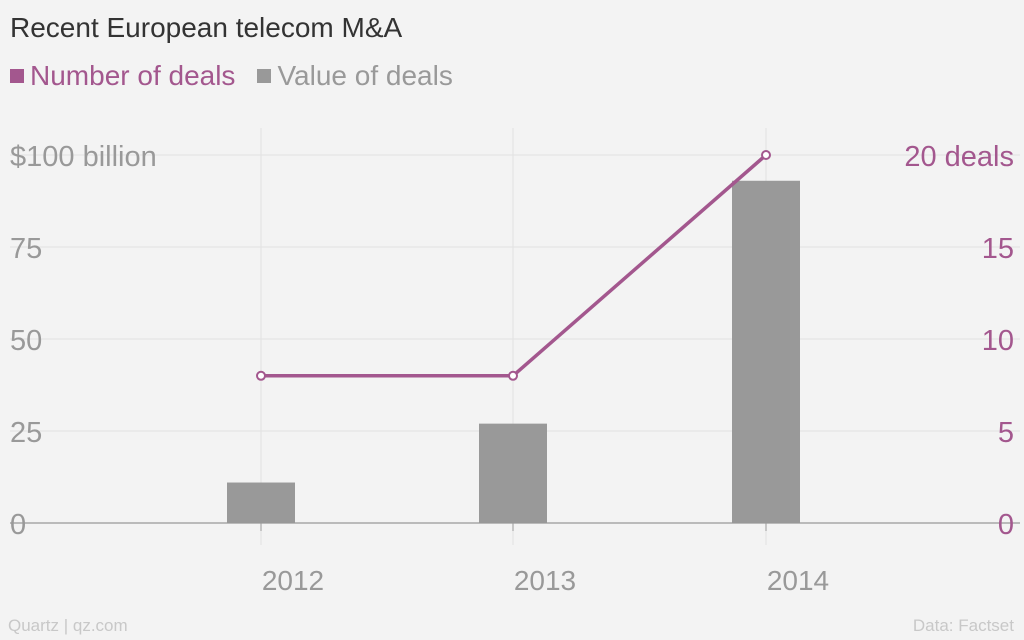 Image resolution: width=1024 pixels, height=640 pixels. I want to click on legend-swatch-value, so click(264, 76).